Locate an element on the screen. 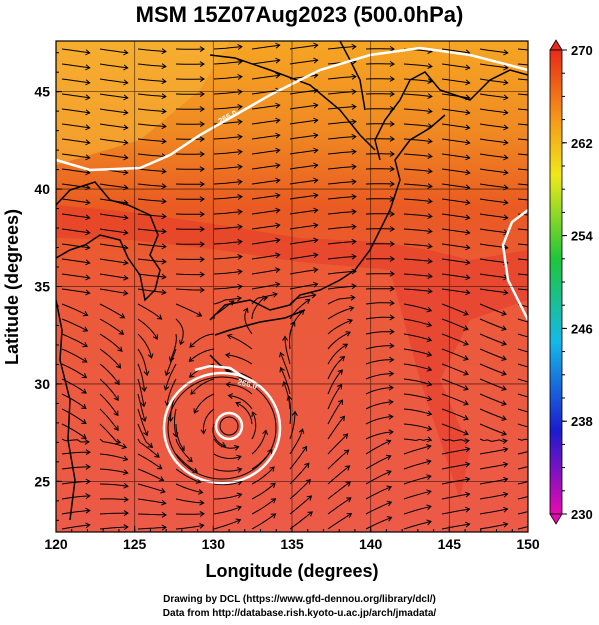  coast-china-east is located at coordinates (66, 410).